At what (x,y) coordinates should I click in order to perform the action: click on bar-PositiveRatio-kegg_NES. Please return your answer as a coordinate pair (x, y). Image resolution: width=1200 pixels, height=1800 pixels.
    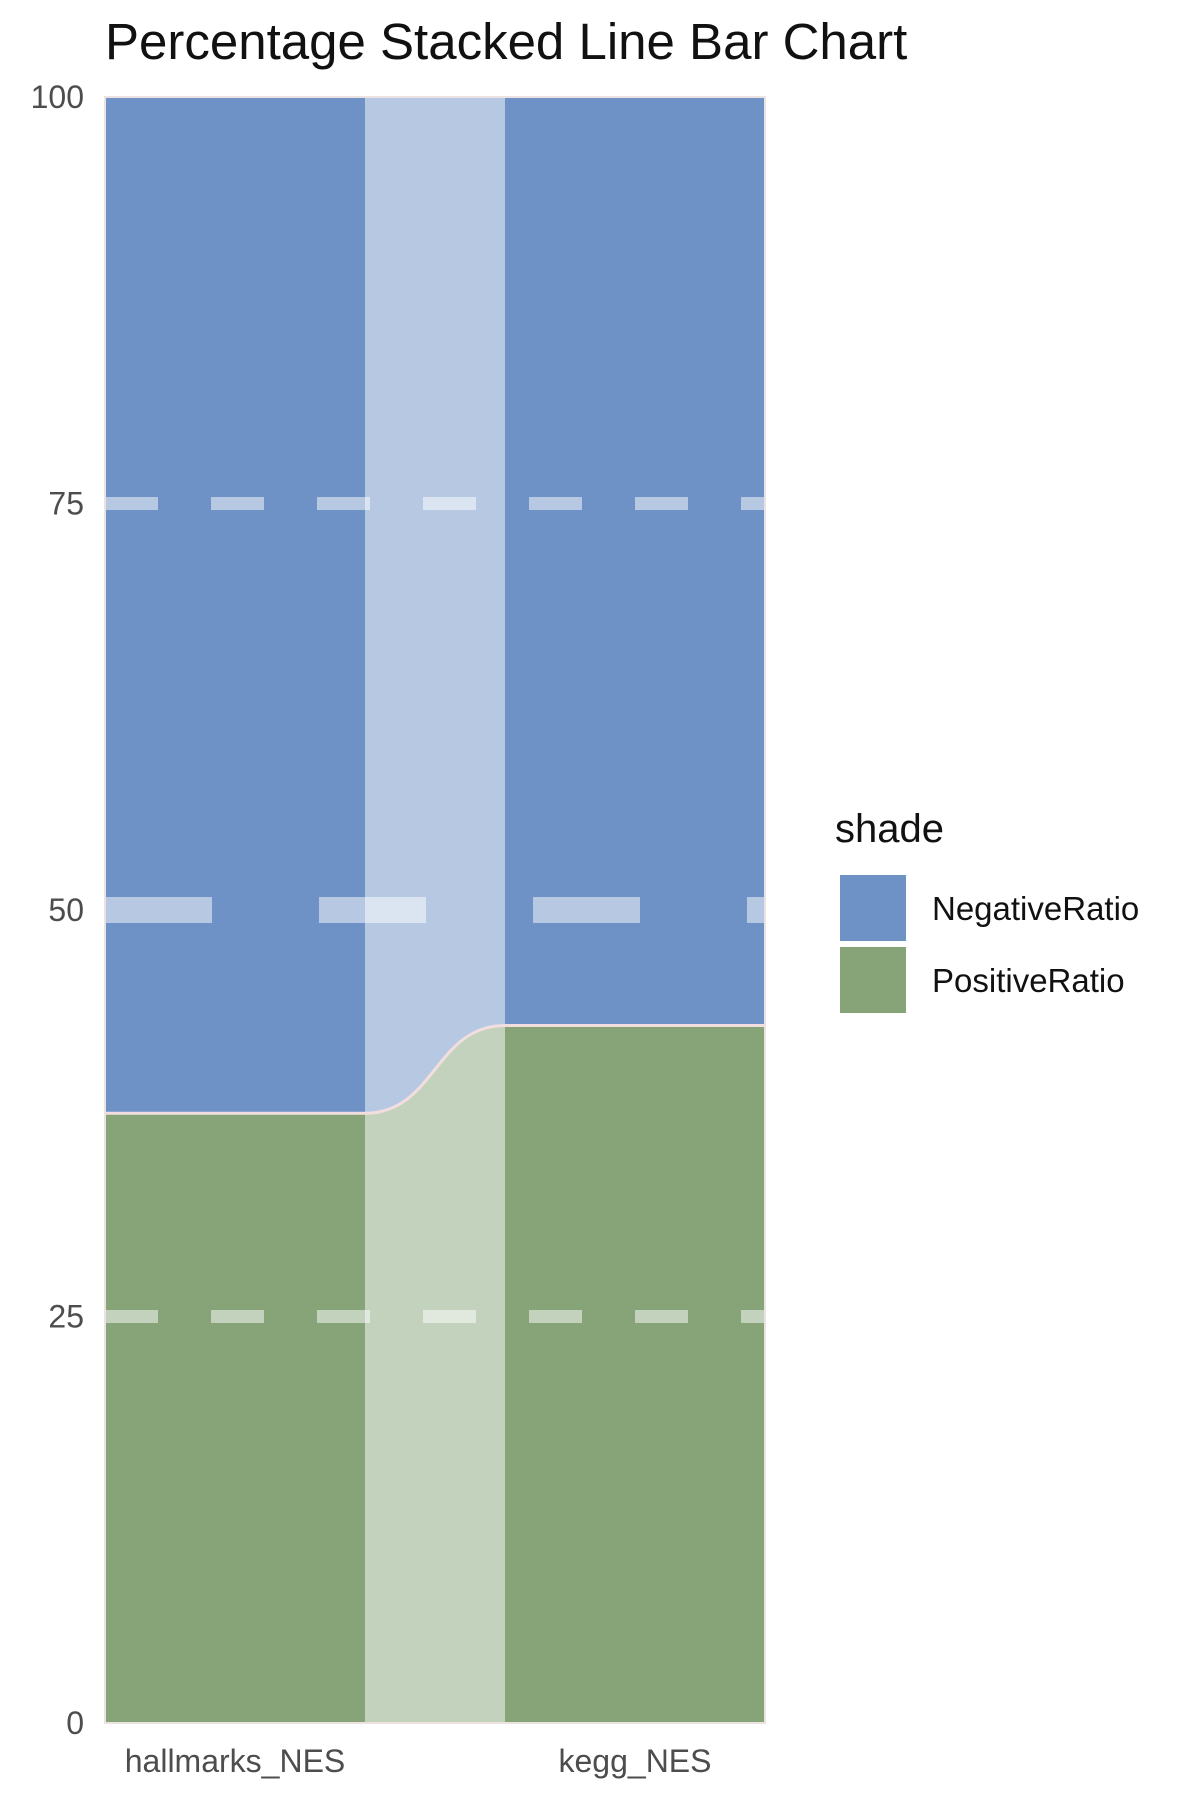
    Looking at the image, I should click on (635, 1374).